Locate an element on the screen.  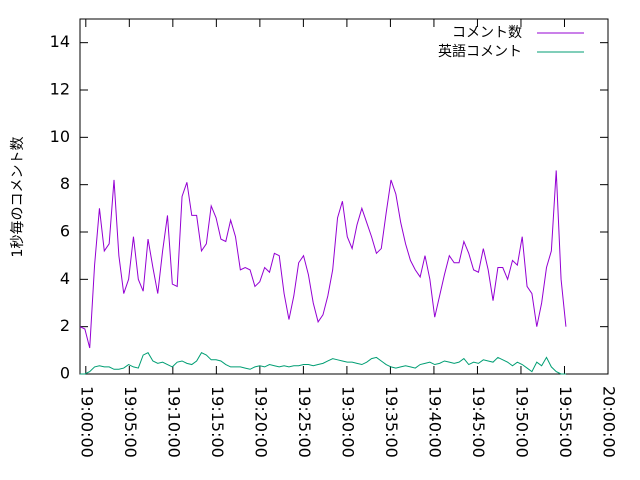
x-tick-label: 19:55:00 is located at coordinates (565, 422).